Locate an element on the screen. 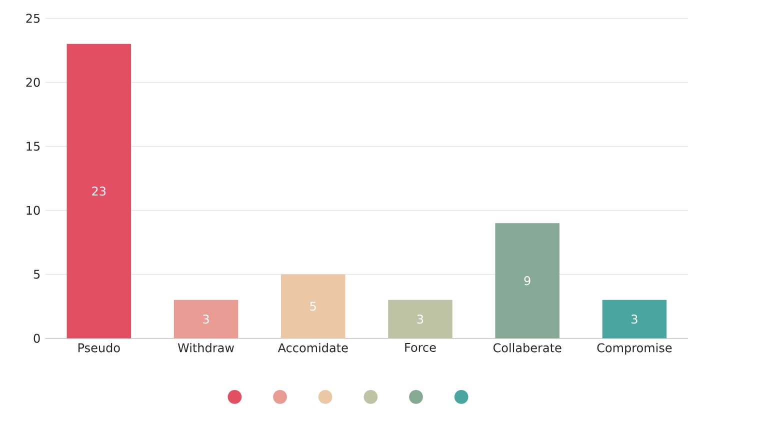 The height and width of the screenshot is (441, 773). data-label: 23 is located at coordinates (99, 191).